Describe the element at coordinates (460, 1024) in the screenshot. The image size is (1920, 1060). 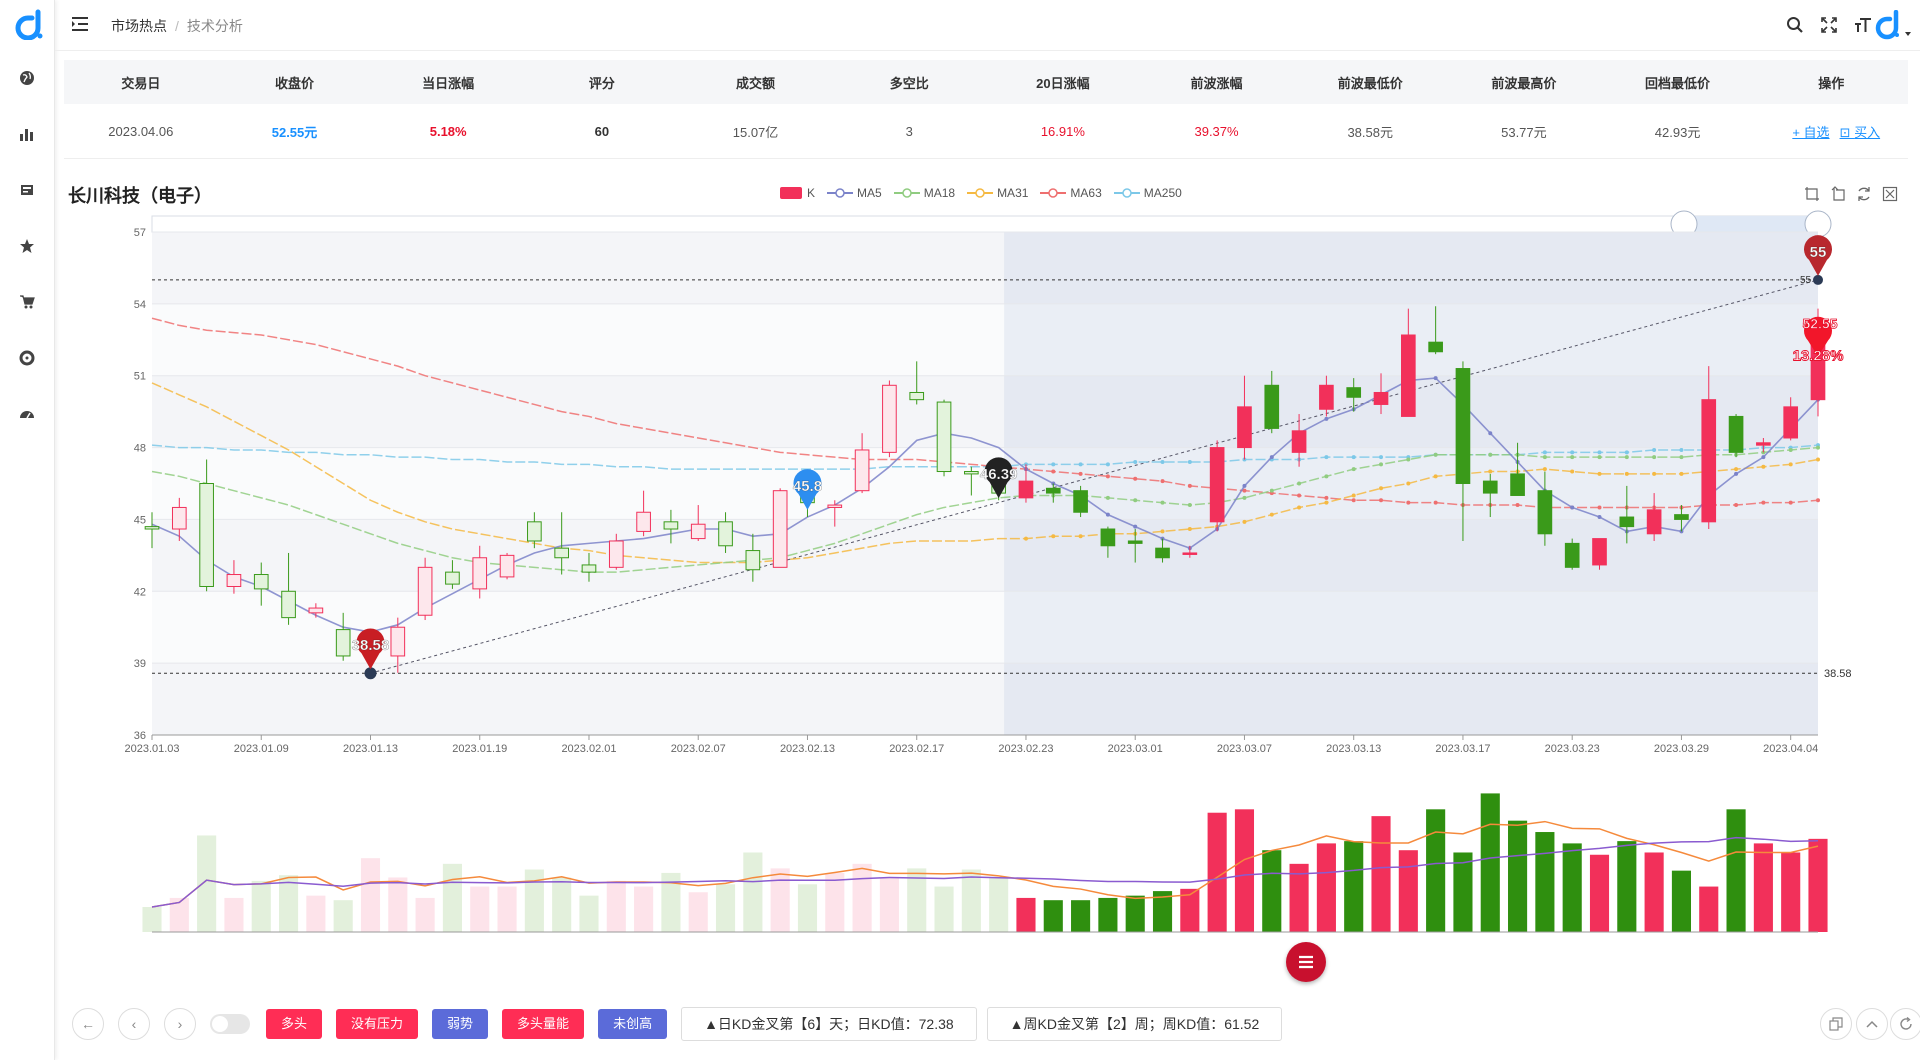
I see `tag-weak: 弱势` at that location.